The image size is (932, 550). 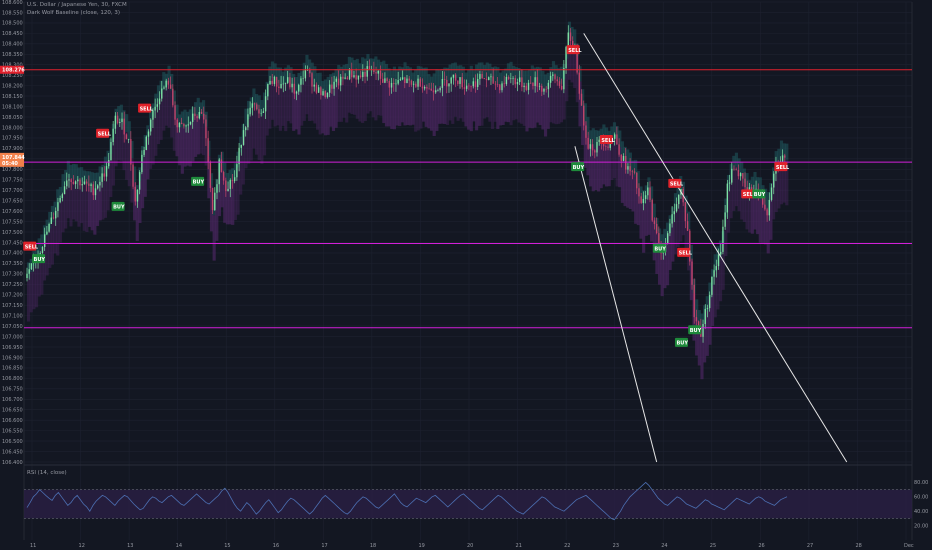 What do you see at coordinates (12, 139) in the screenshot?
I see `price-tick-label: 107.950` at bounding box center [12, 139].